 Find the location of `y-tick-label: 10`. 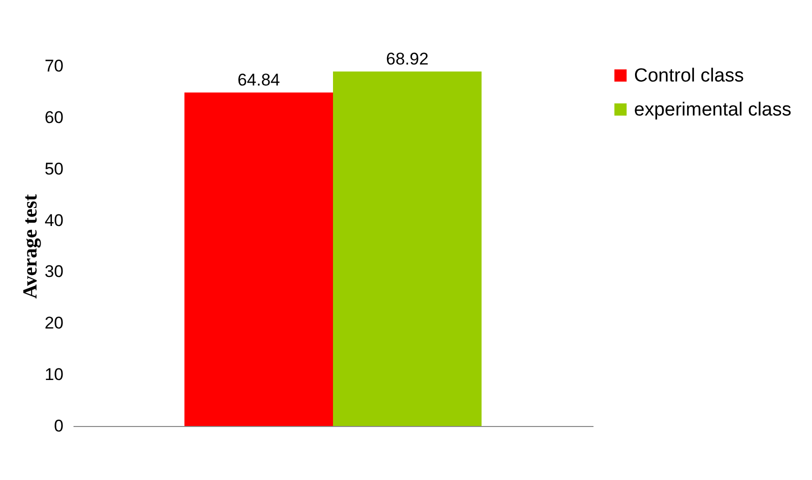

y-tick-label: 10 is located at coordinates (54, 374).